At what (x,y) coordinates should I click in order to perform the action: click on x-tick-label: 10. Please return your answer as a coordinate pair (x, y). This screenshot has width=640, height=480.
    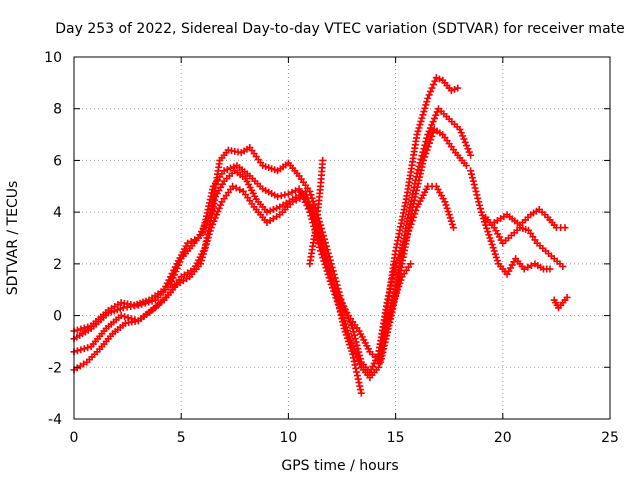
    Looking at the image, I should click on (288, 438).